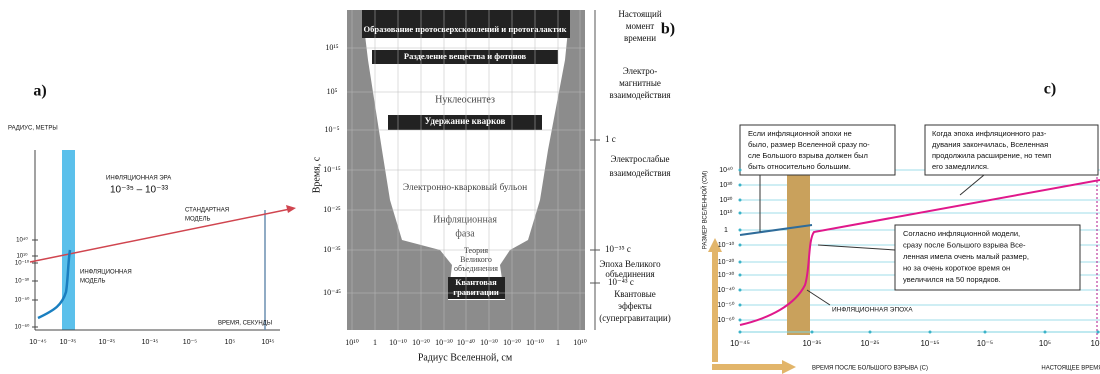 The height and width of the screenshot is (374, 1100). What do you see at coordinates (22, 281) in the screenshot?
I see `y-tick-label: 10⁻³⁰` at bounding box center [22, 281].